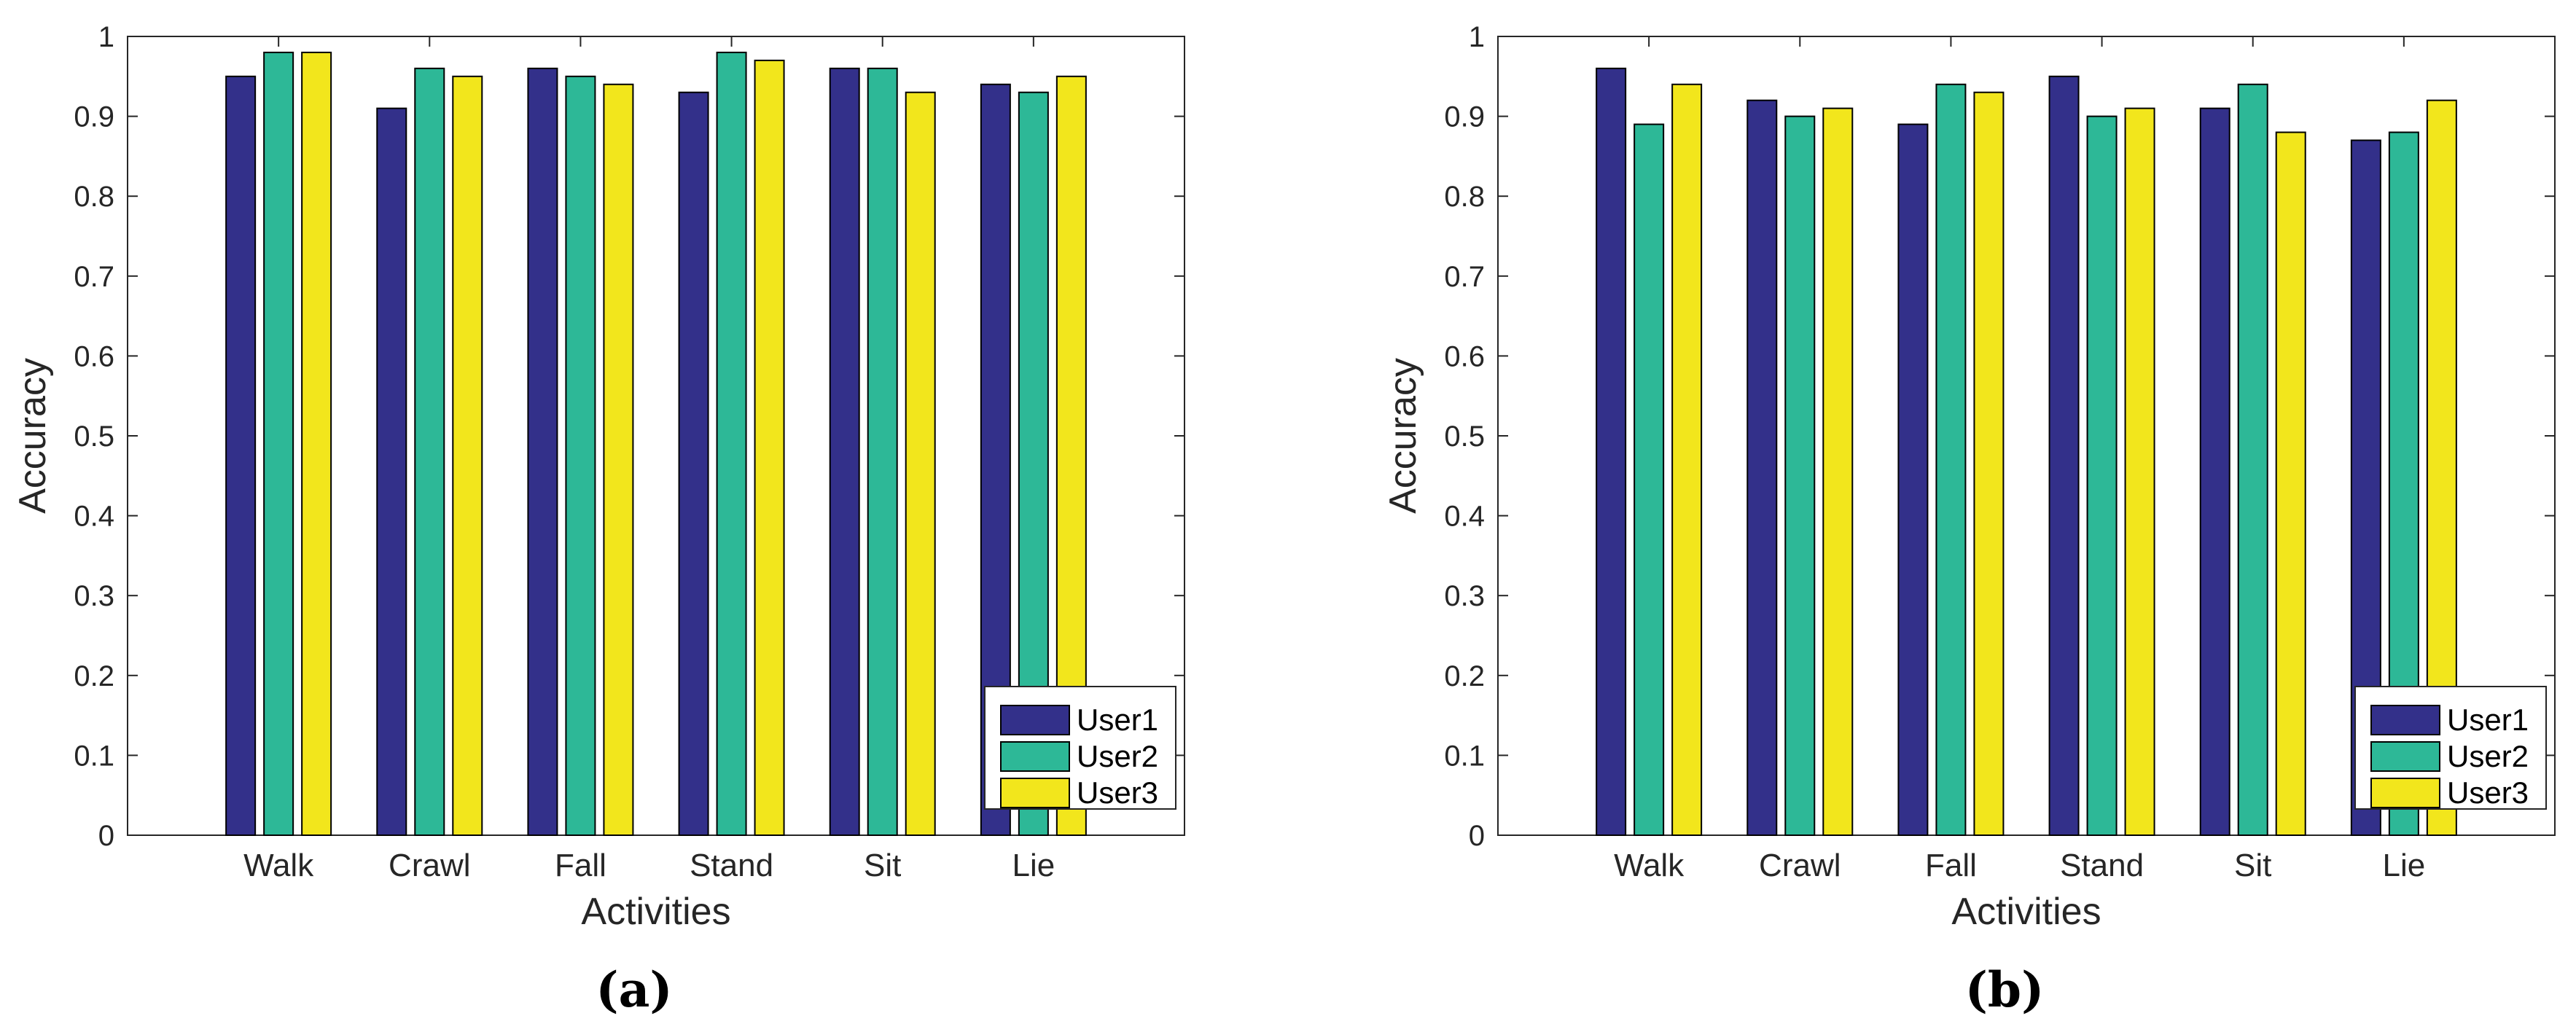 This screenshot has height=1032, width=2576. What do you see at coordinates (2005, 989) in the screenshot?
I see `panel-label: (b)` at bounding box center [2005, 989].